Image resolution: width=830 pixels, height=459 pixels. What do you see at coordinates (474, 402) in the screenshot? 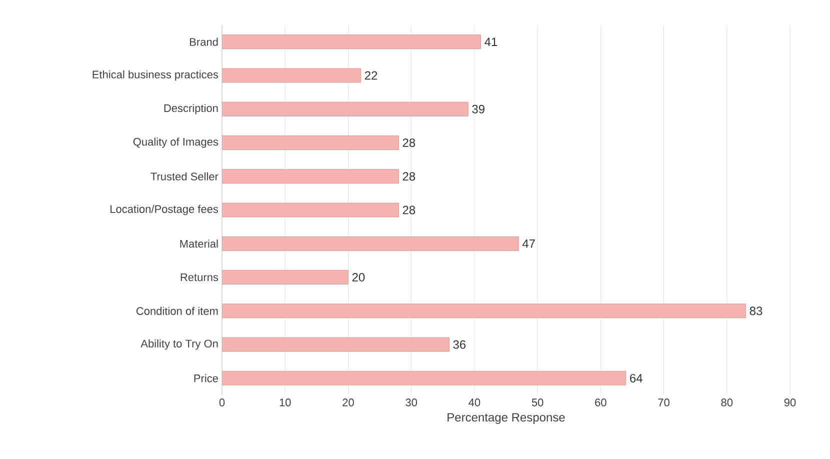
I see `x-tick-label: 40` at bounding box center [474, 402].